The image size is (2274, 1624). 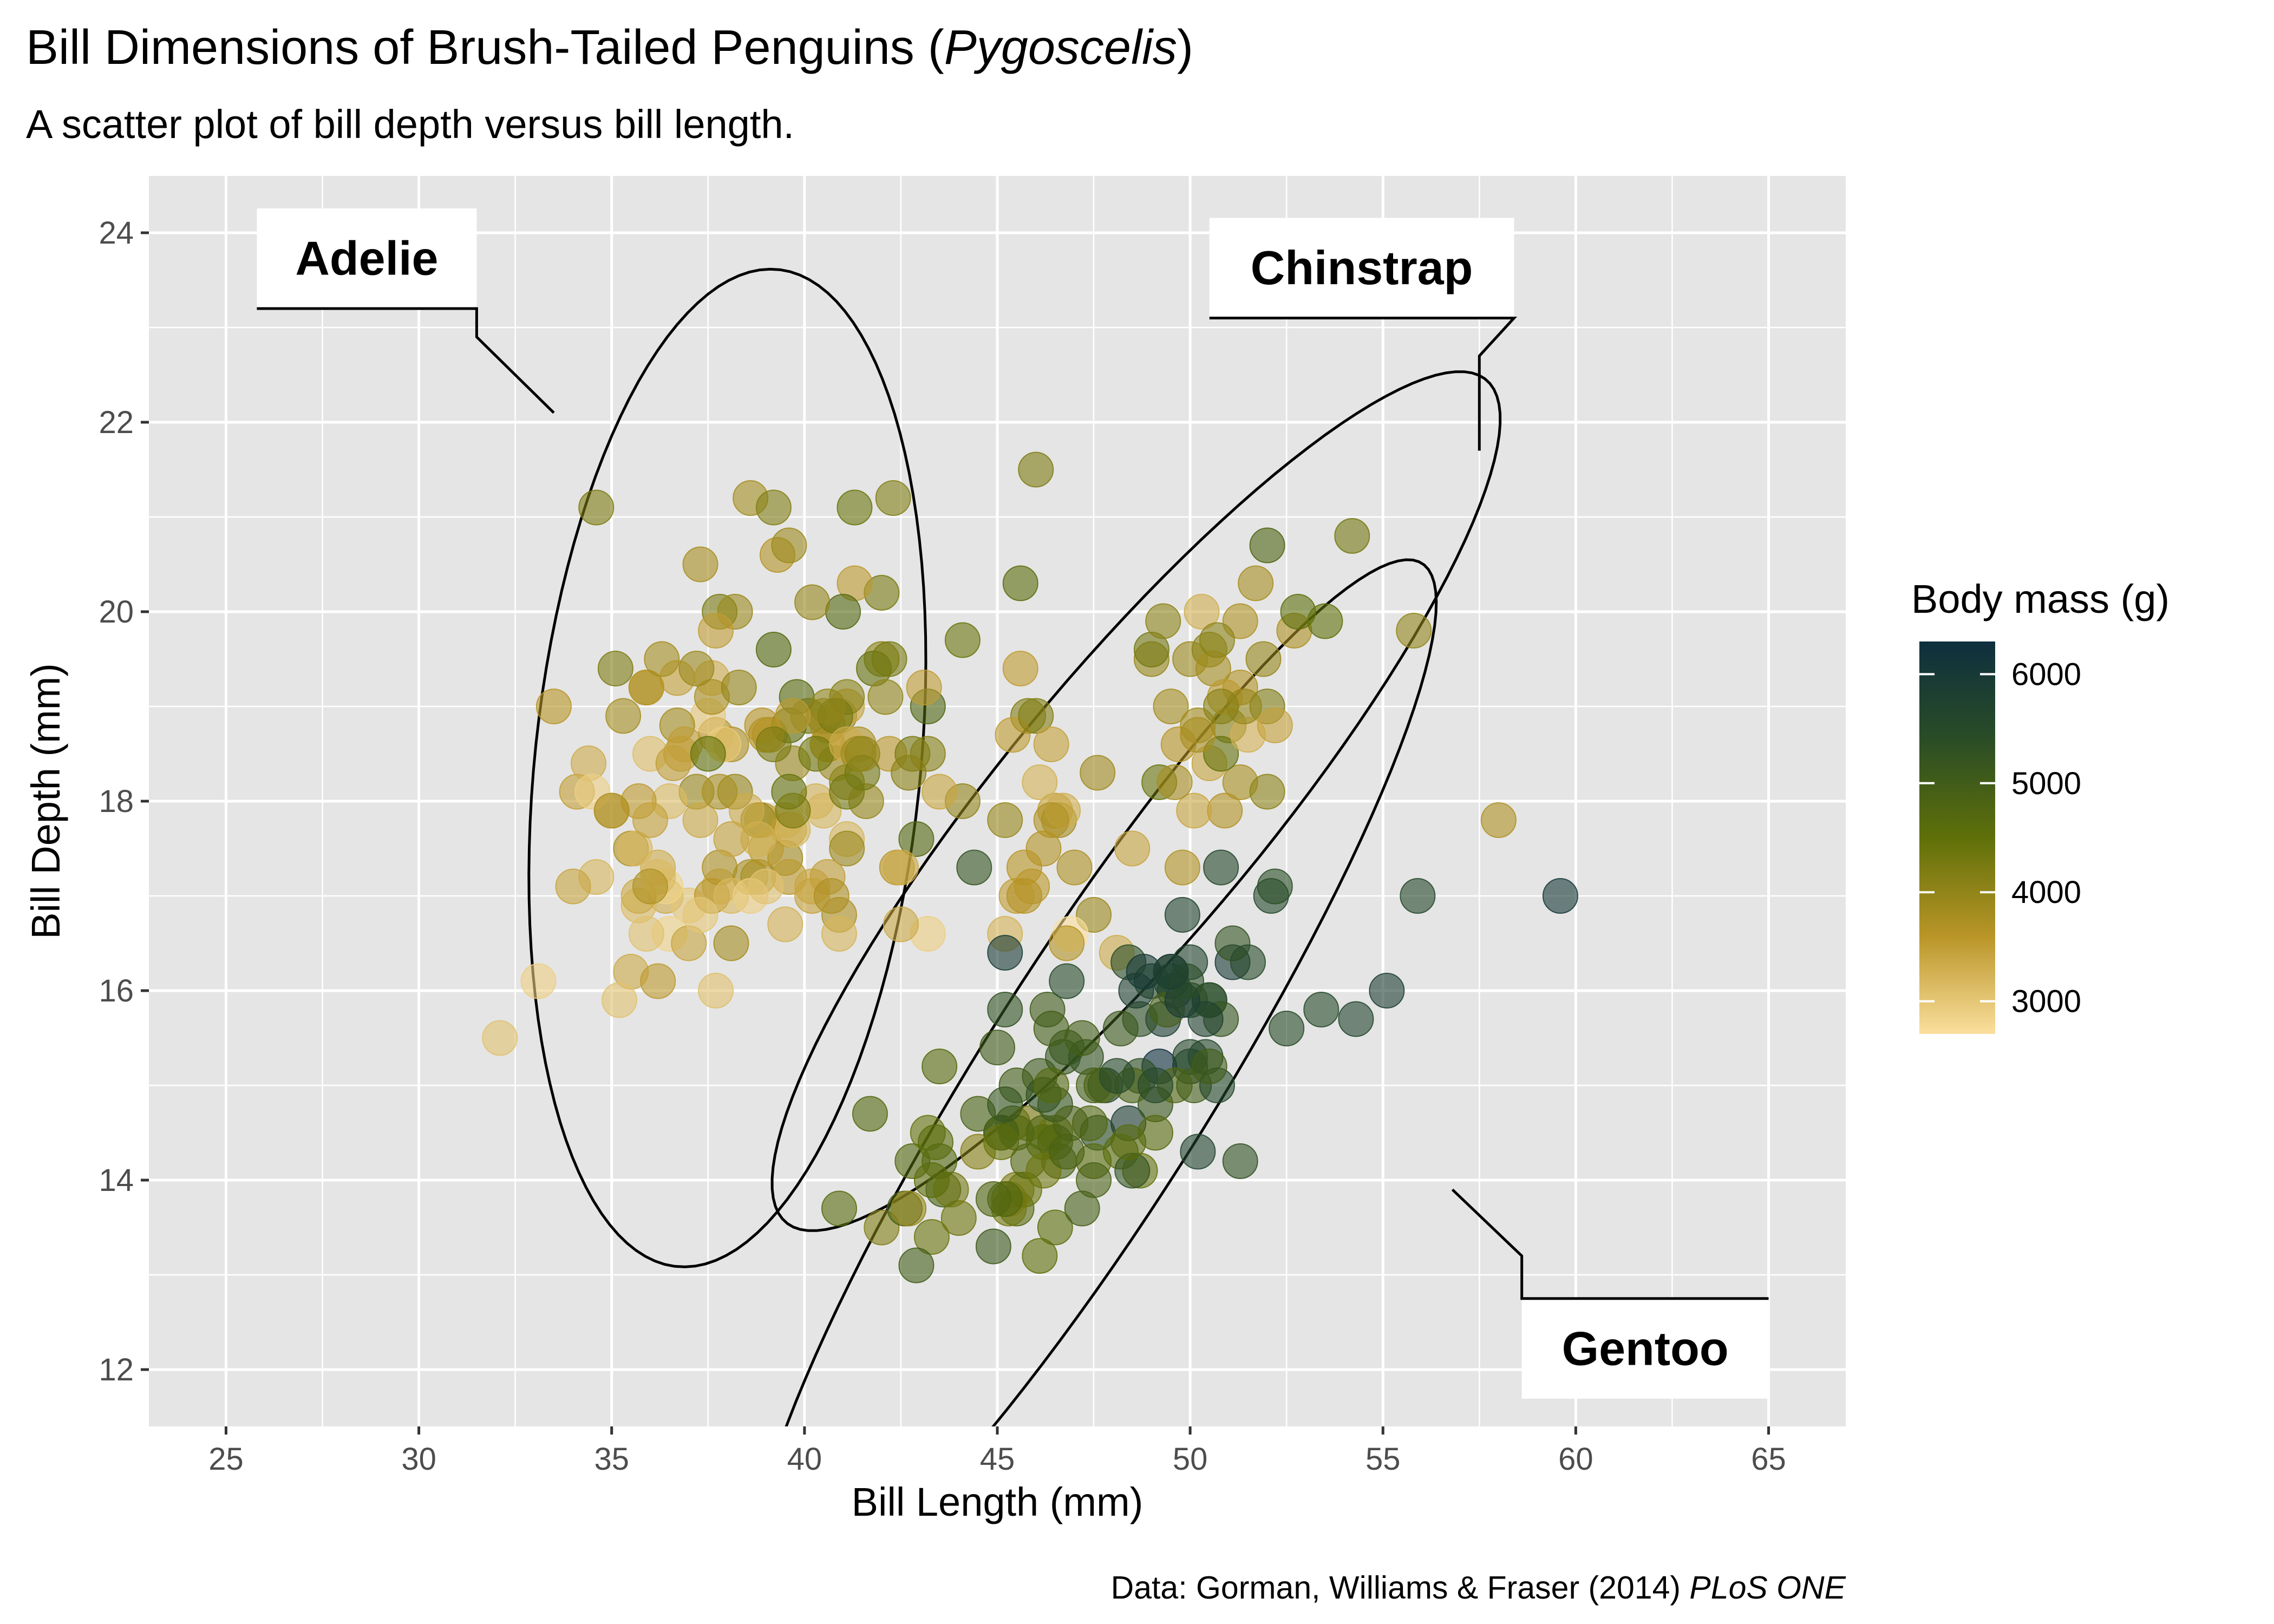 I want to click on caption-text: Data: Gorman, Williams & Fraser (2014), so click(x=1401, y=1588).